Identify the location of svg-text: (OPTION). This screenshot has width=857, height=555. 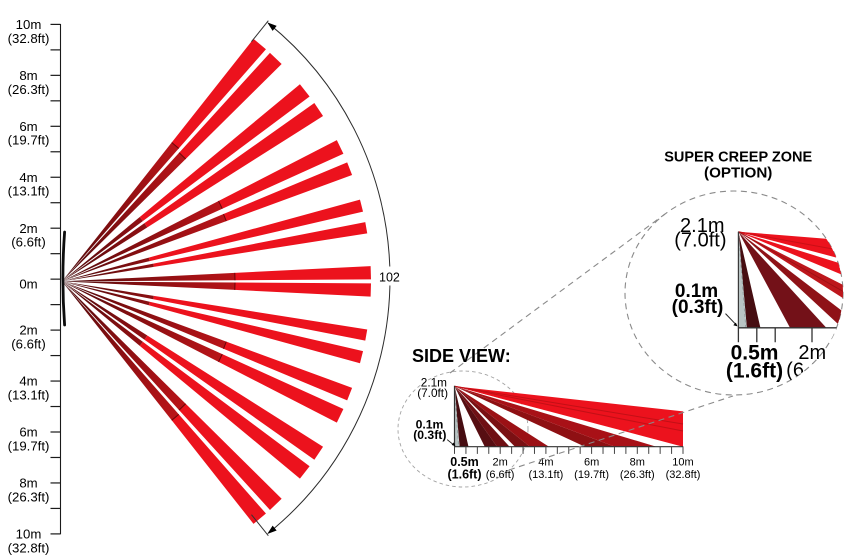
(738, 172).